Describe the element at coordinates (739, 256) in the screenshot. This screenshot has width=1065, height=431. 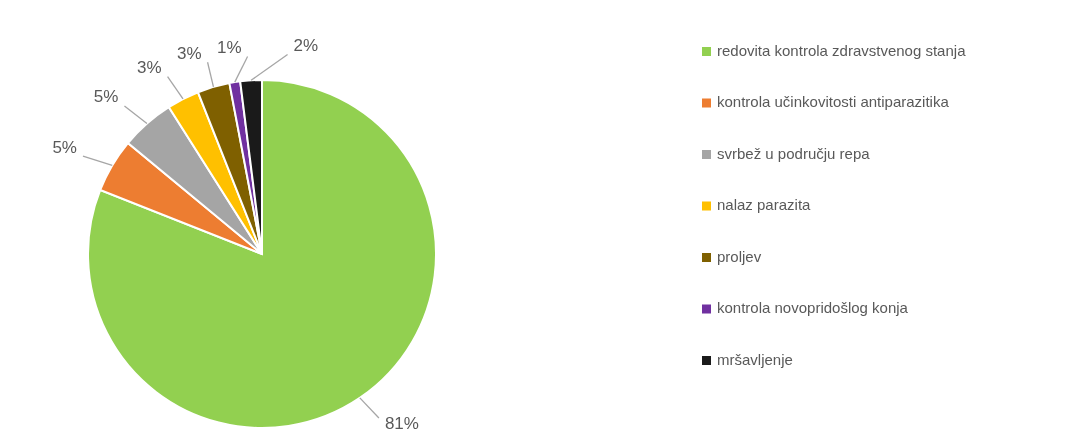
I see `legend-label: proljev` at that location.